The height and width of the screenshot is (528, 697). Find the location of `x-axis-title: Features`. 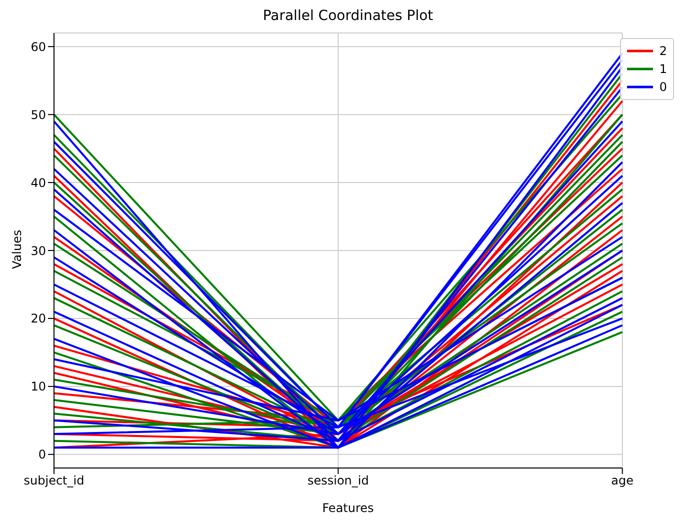

x-axis-title: Features is located at coordinates (348, 508).